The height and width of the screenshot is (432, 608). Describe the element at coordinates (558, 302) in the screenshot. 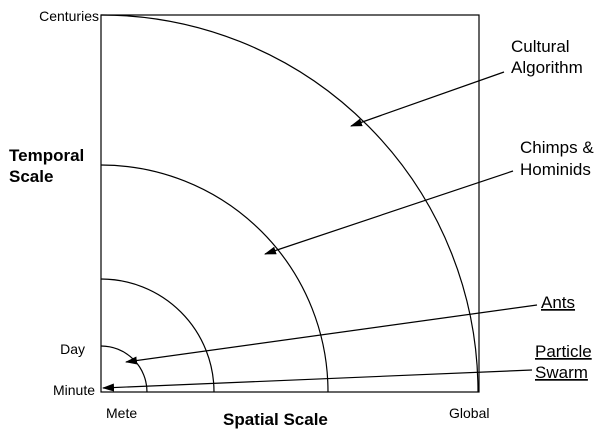

I see `label-ants: Ants` at that location.